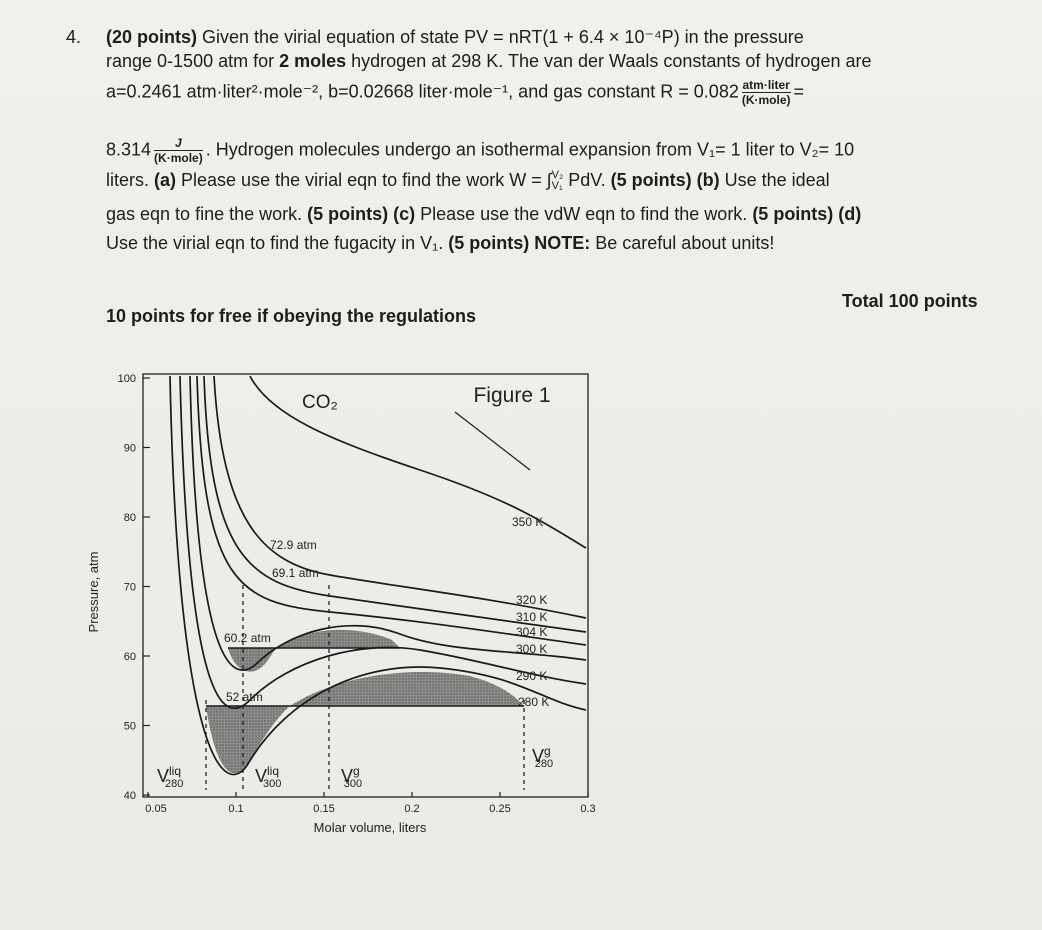 Image resolution: width=1042 pixels, height=930 pixels. I want to click on x-tick-label: 0.1, so click(235, 809).